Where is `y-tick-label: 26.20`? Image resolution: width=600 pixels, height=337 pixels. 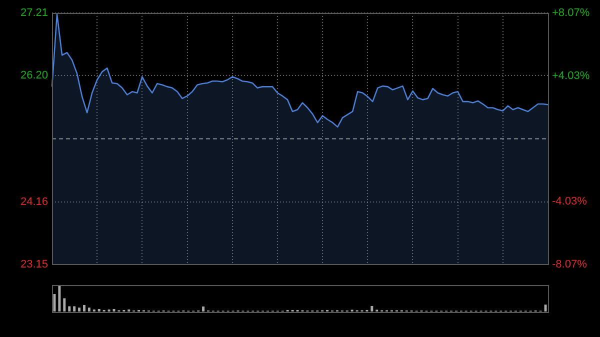
y-tick-label: 26.20 is located at coordinates (34, 76).